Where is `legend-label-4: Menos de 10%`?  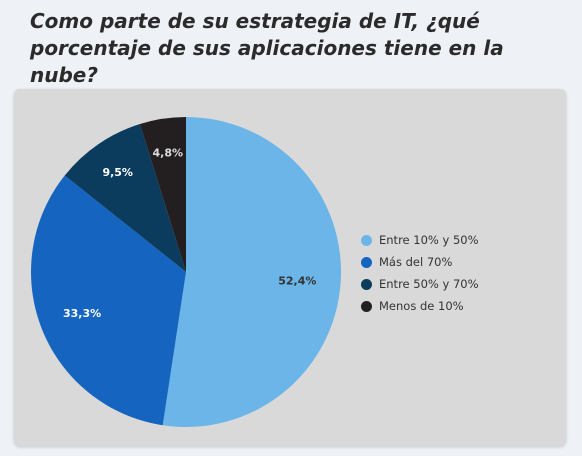
legend-label-4: Menos de 10% is located at coordinates (421, 306).